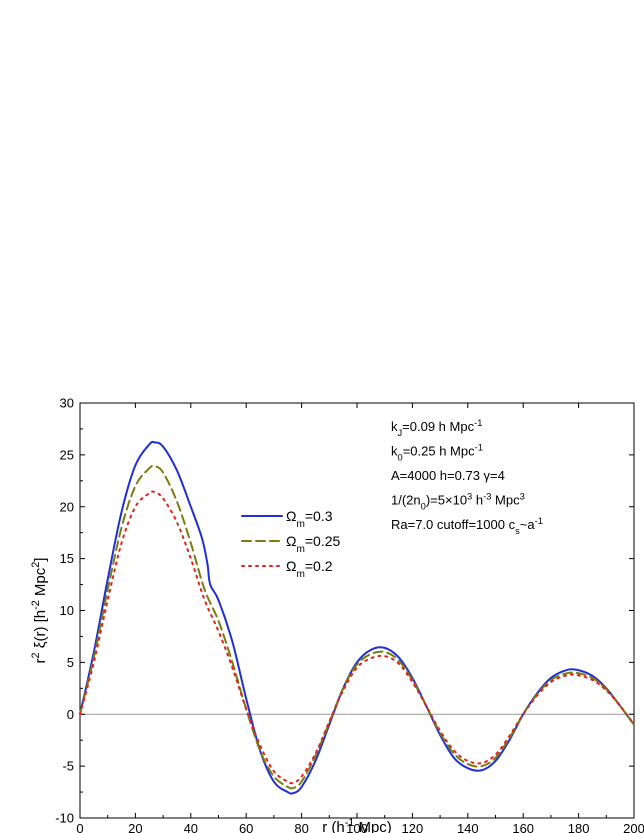 The width and height of the screenshot is (644, 833). What do you see at coordinates (528, 524) in the screenshot?
I see `text-run: ~a` at bounding box center [528, 524].